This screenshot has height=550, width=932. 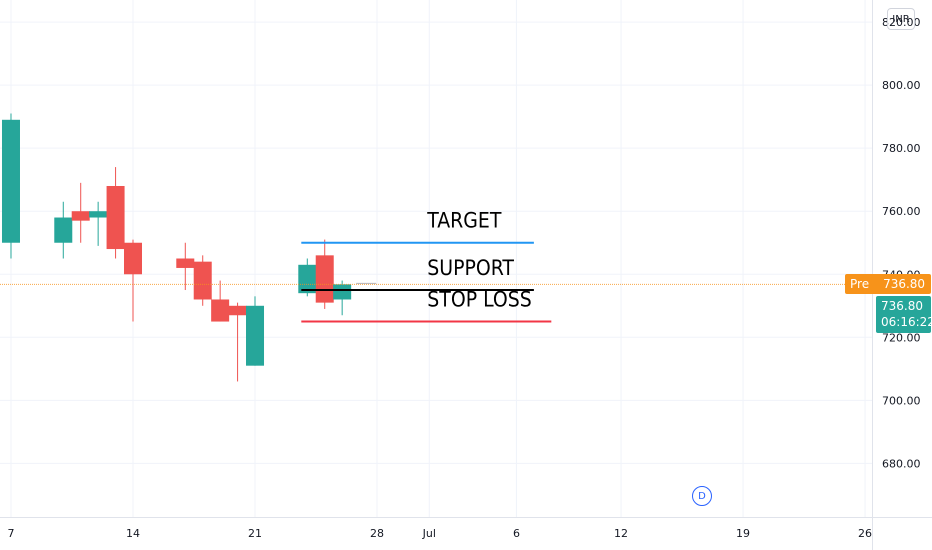 What do you see at coordinates (743, 533) in the screenshot?
I see `x-tick-label: 19` at bounding box center [743, 533].